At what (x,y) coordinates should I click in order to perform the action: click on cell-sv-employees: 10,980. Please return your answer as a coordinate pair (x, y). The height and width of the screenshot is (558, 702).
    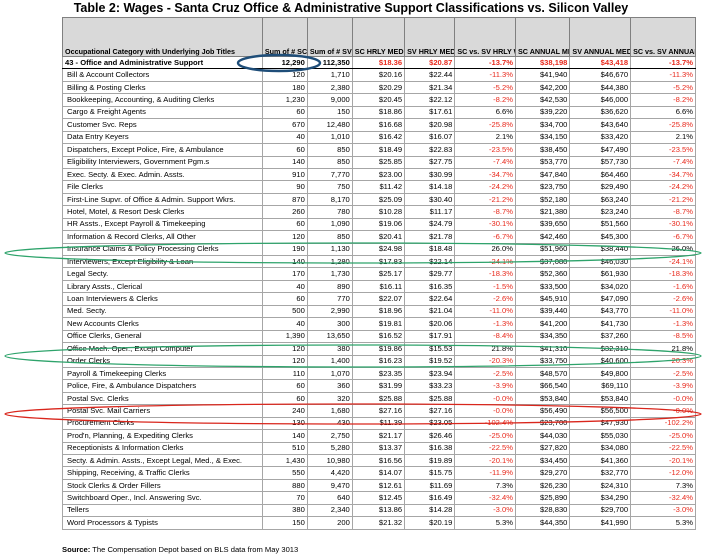
    Looking at the image, I should click on (329, 460).